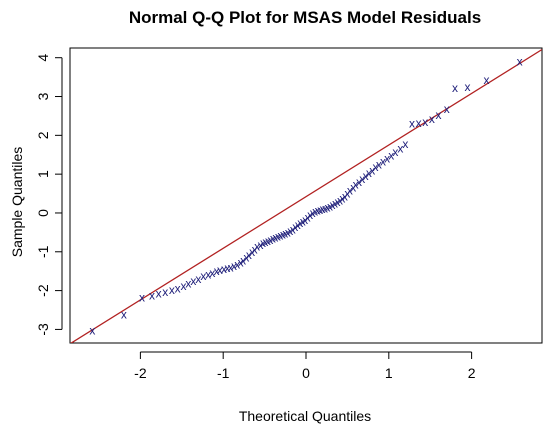 Image resolution: width=550 pixels, height=438 pixels. What do you see at coordinates (306, 373) in the screenshot?
I see `x-tick-label: 0` at bounding box center [306, 373].